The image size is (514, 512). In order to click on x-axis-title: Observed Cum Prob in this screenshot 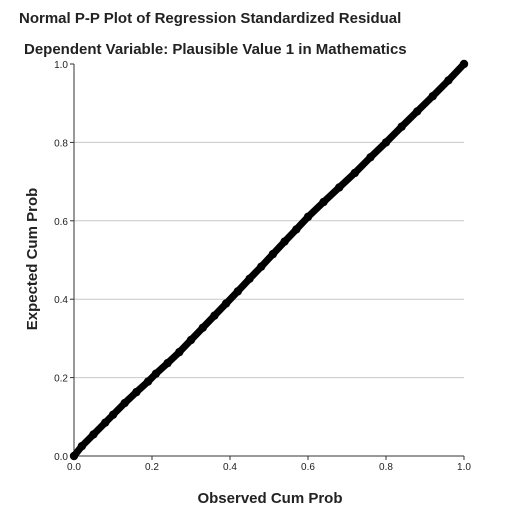, I will do `click(269, 498)`.